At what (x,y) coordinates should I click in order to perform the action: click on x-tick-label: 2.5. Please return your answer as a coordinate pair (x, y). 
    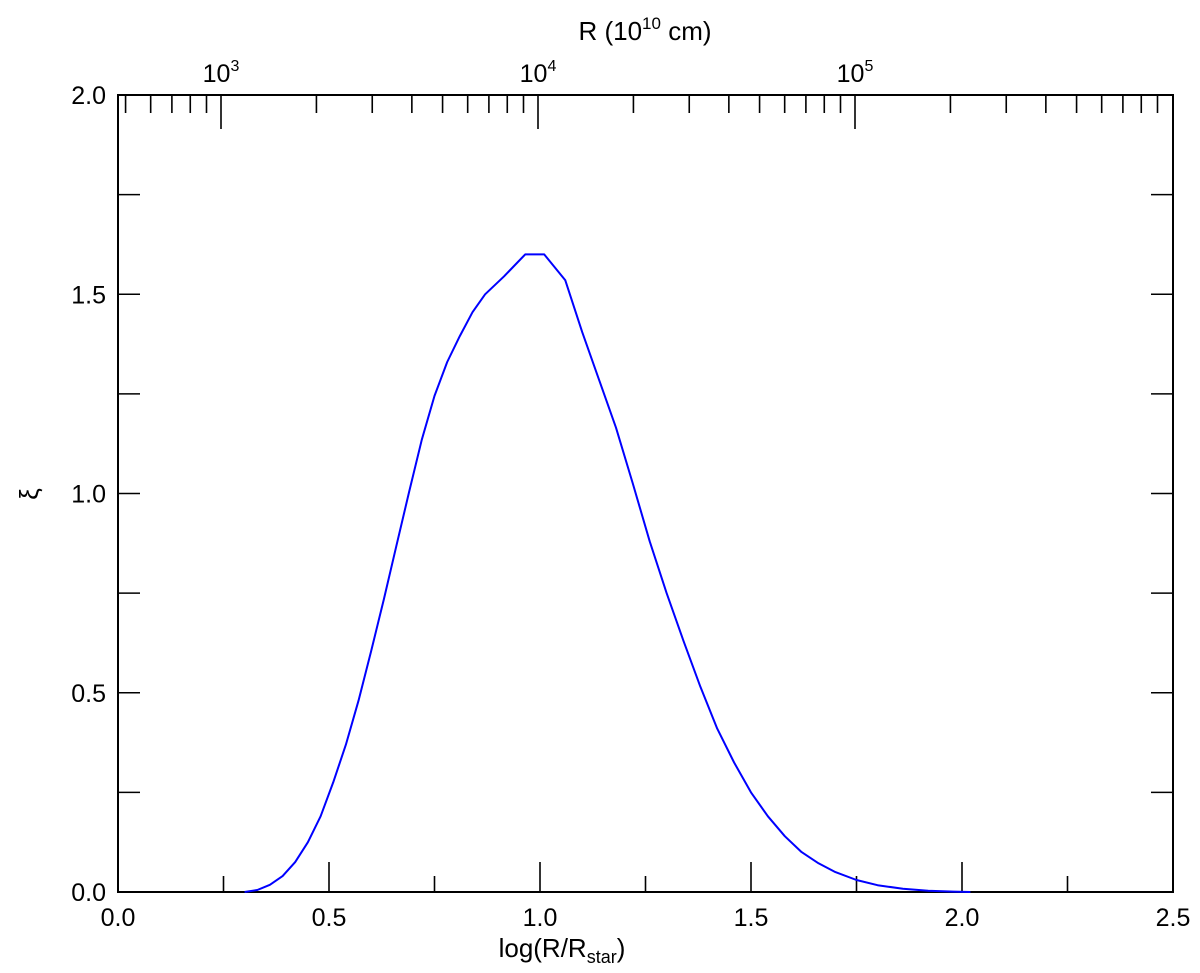
    Looking at the image, I should click on (1173, 918).